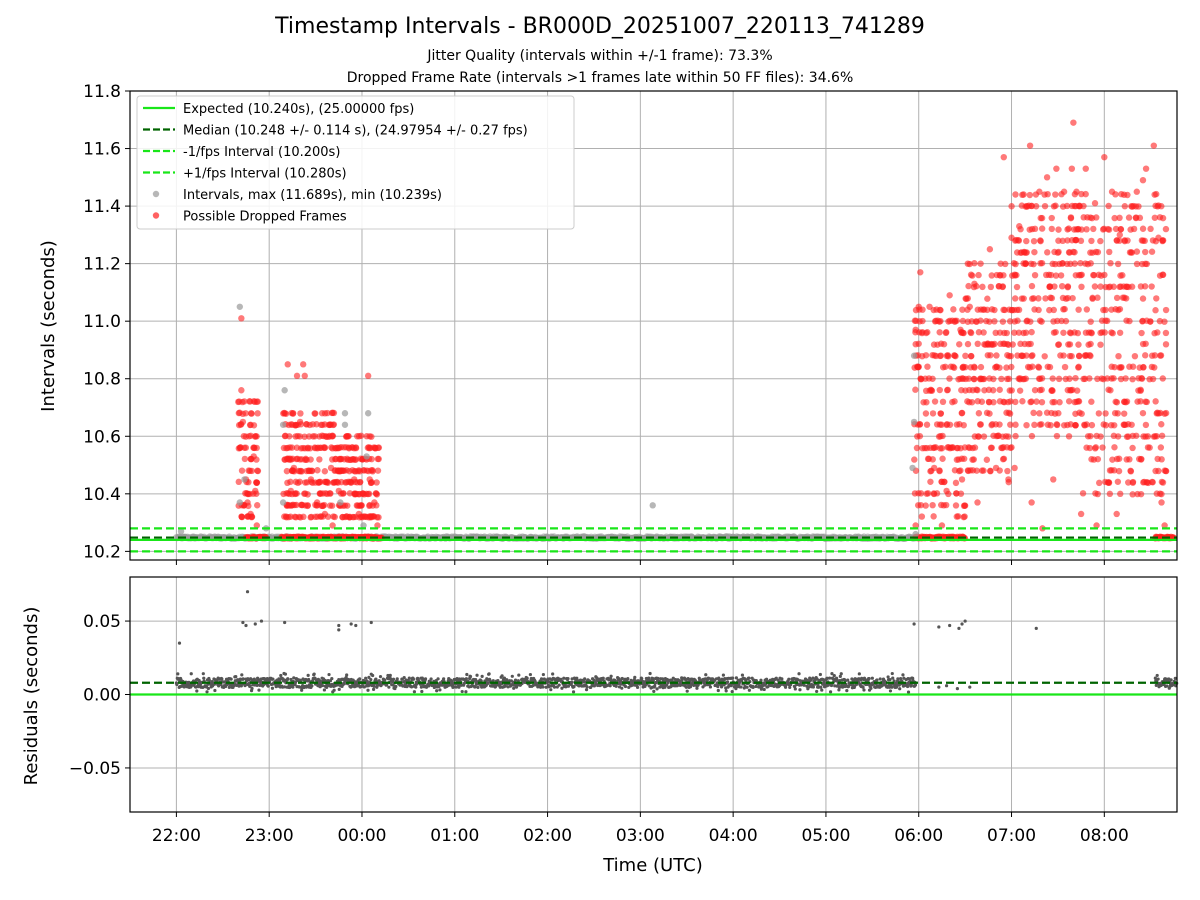 Image resolution: width=1200 pixels, height=900 pixels. I want to click on x-tick-label: 00:00, so click(361, 836).